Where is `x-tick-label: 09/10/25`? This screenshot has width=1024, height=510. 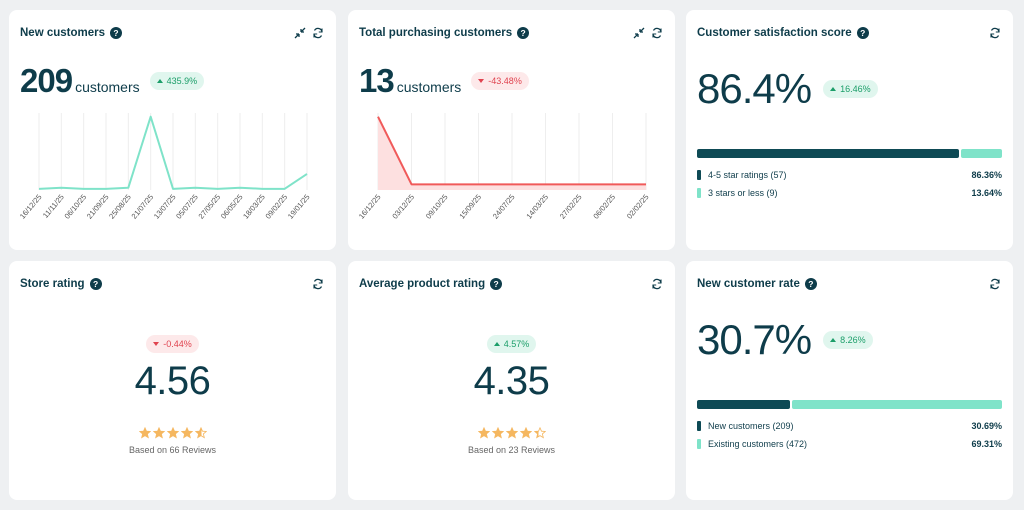 x-tick-label: 09/10/25 is located at coordinates (437, 207).